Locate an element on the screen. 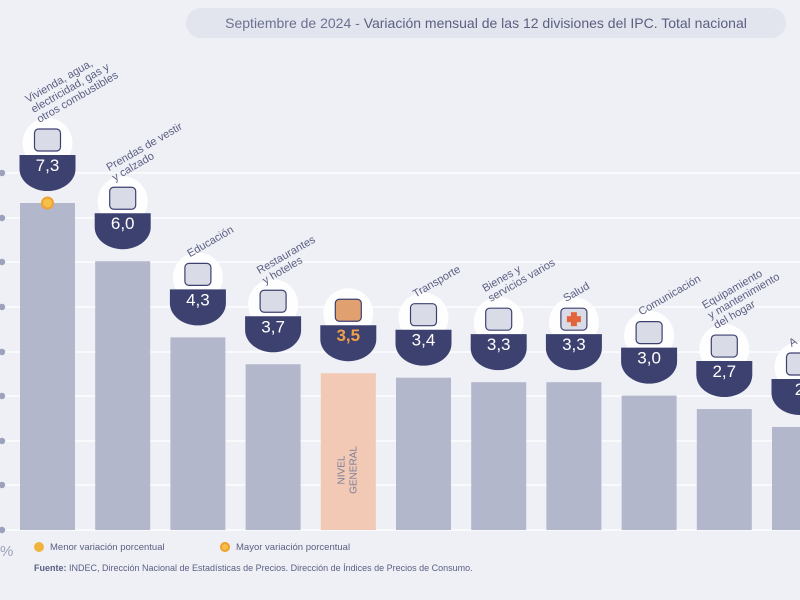 This screenshot has height=600, width=800. highlight-bar-label: NIVEL GENERAL is located at coordinates (347, 470).